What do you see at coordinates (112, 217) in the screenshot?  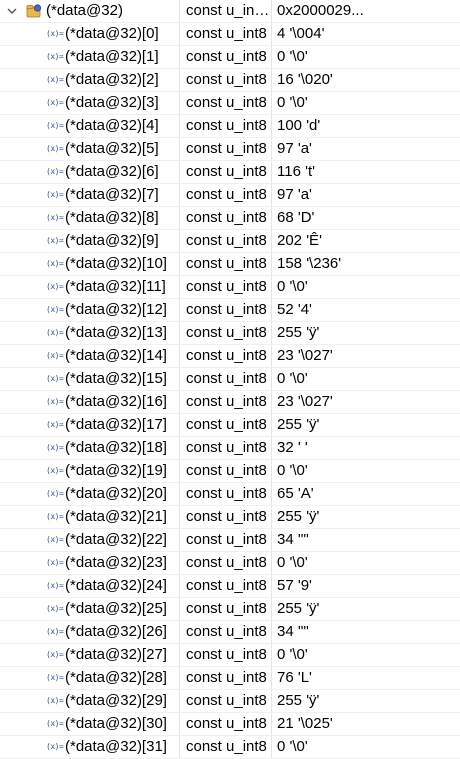 I see `variable-name: (*data@32)[8]` at bounding box center [112, 217].